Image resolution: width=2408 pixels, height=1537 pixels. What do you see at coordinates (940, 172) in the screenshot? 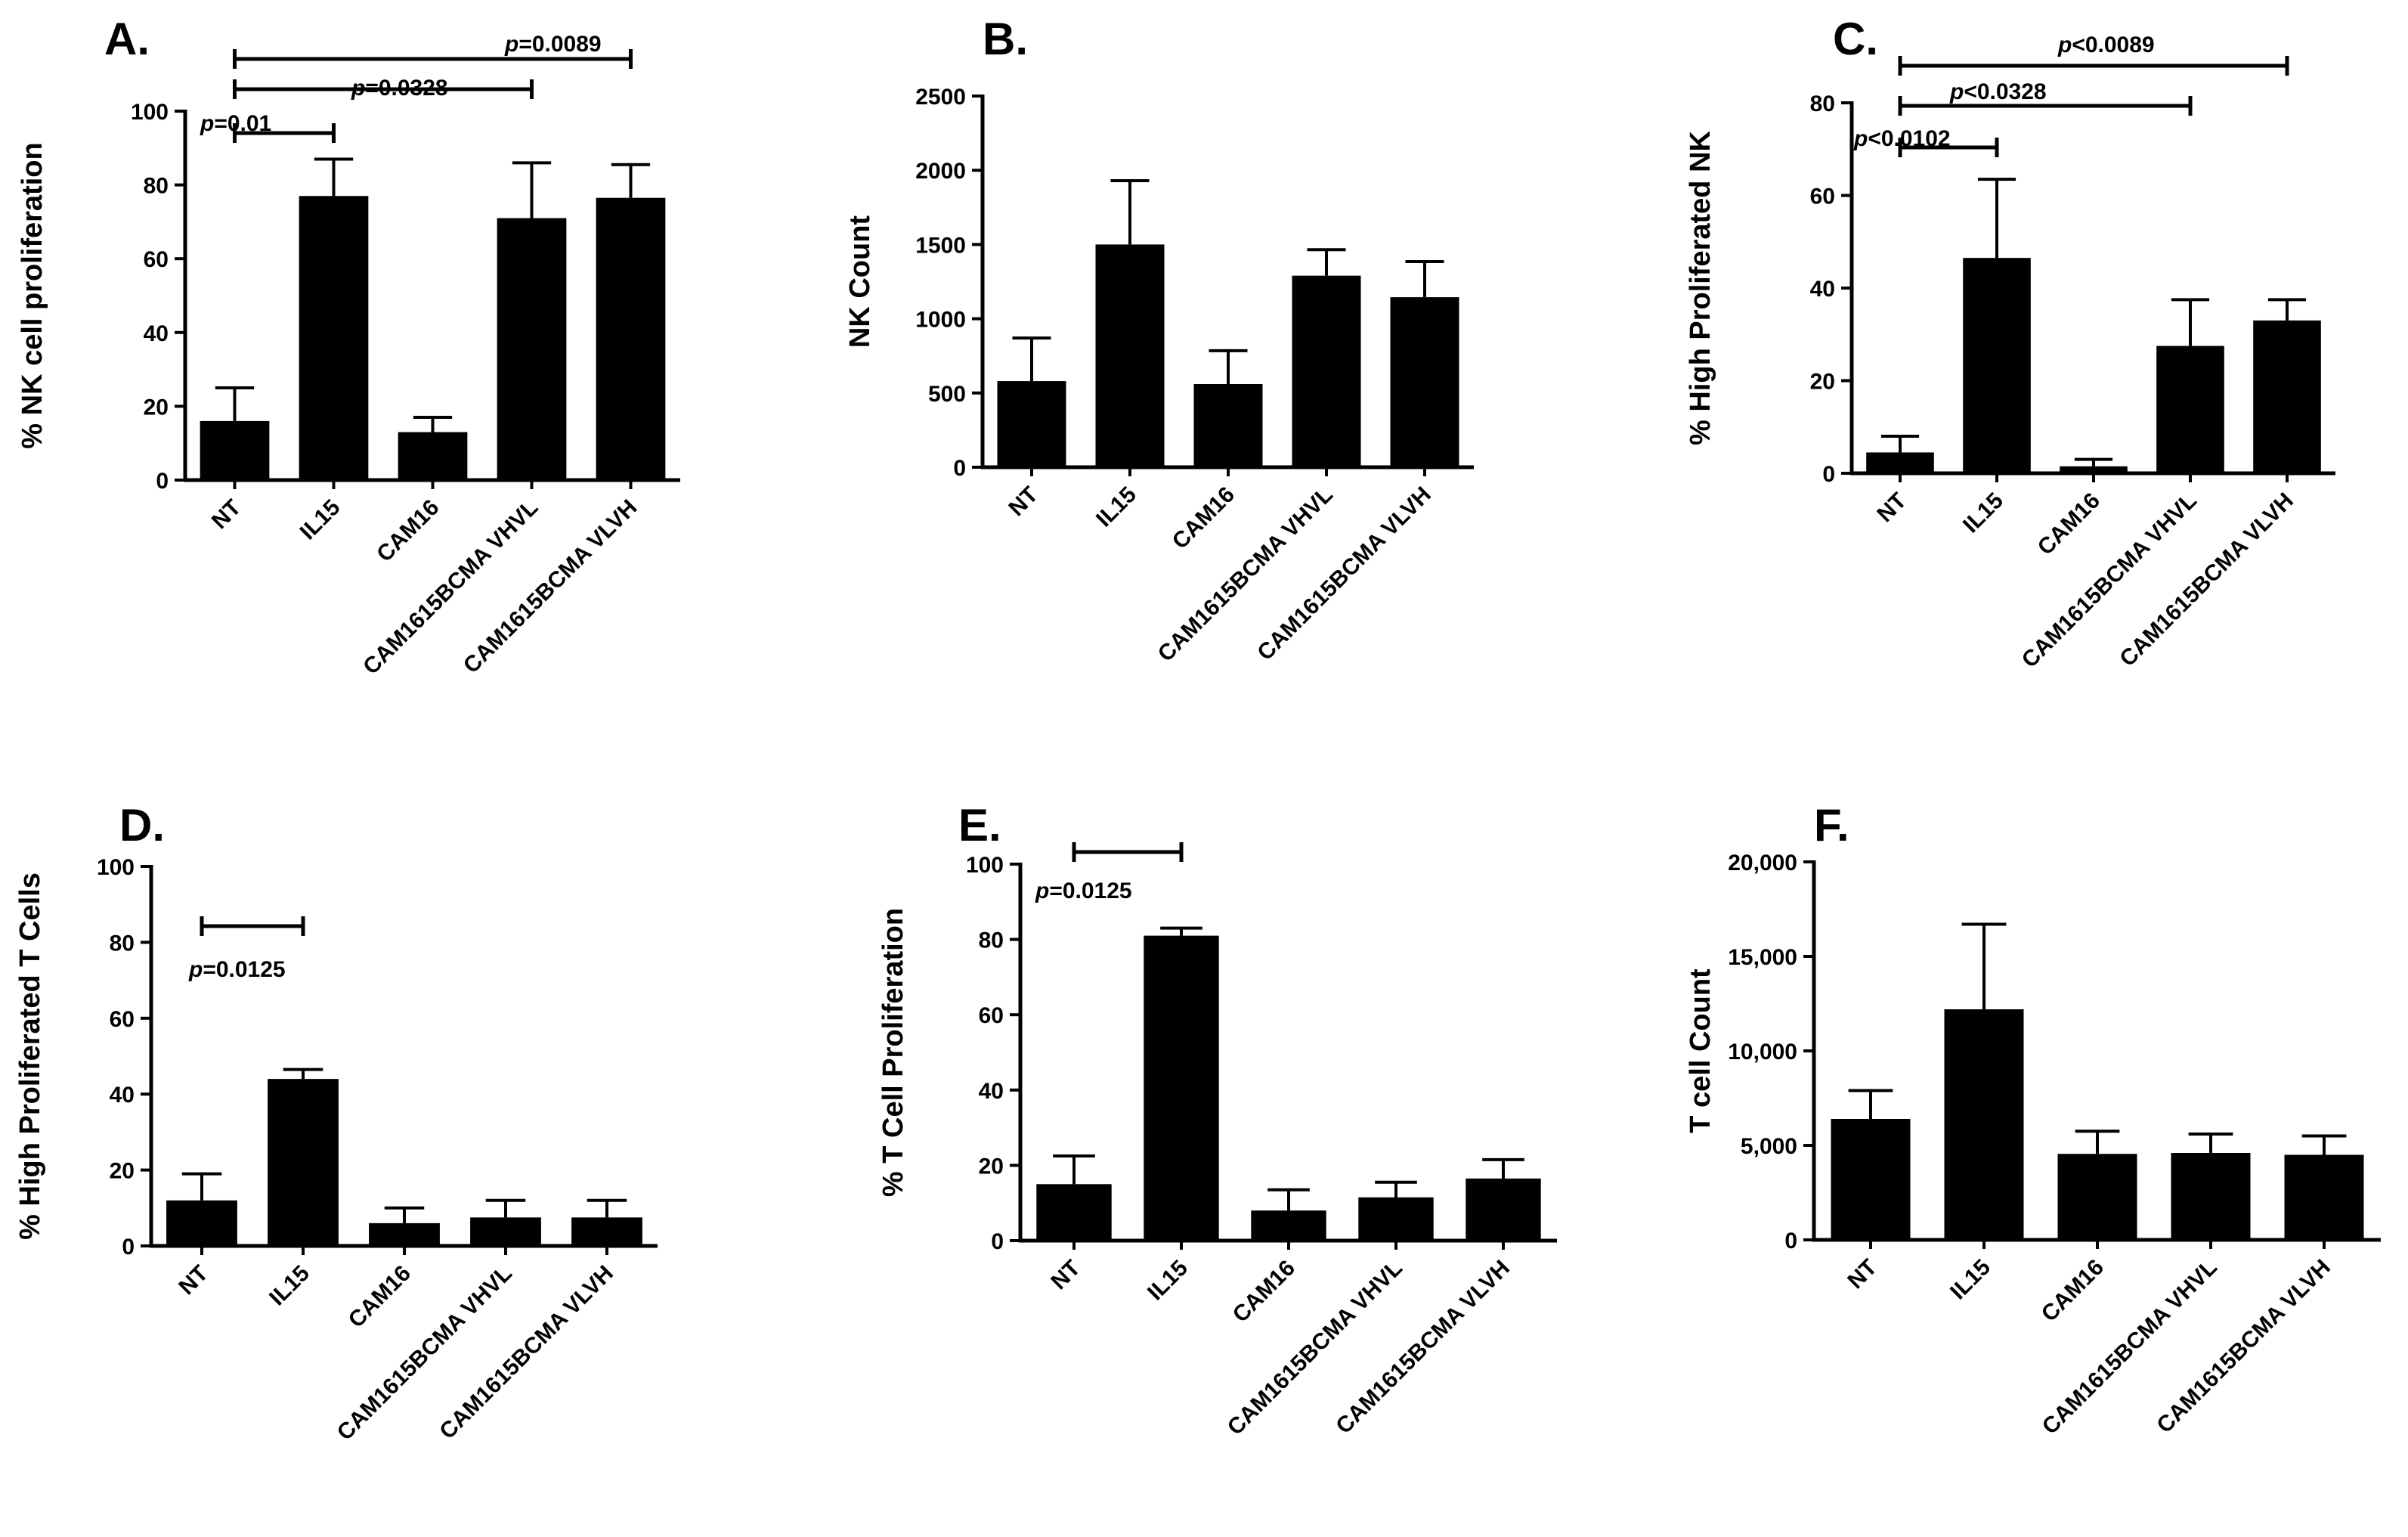
I see `y-tick-label: 2000` at bounding box center [940, 172].